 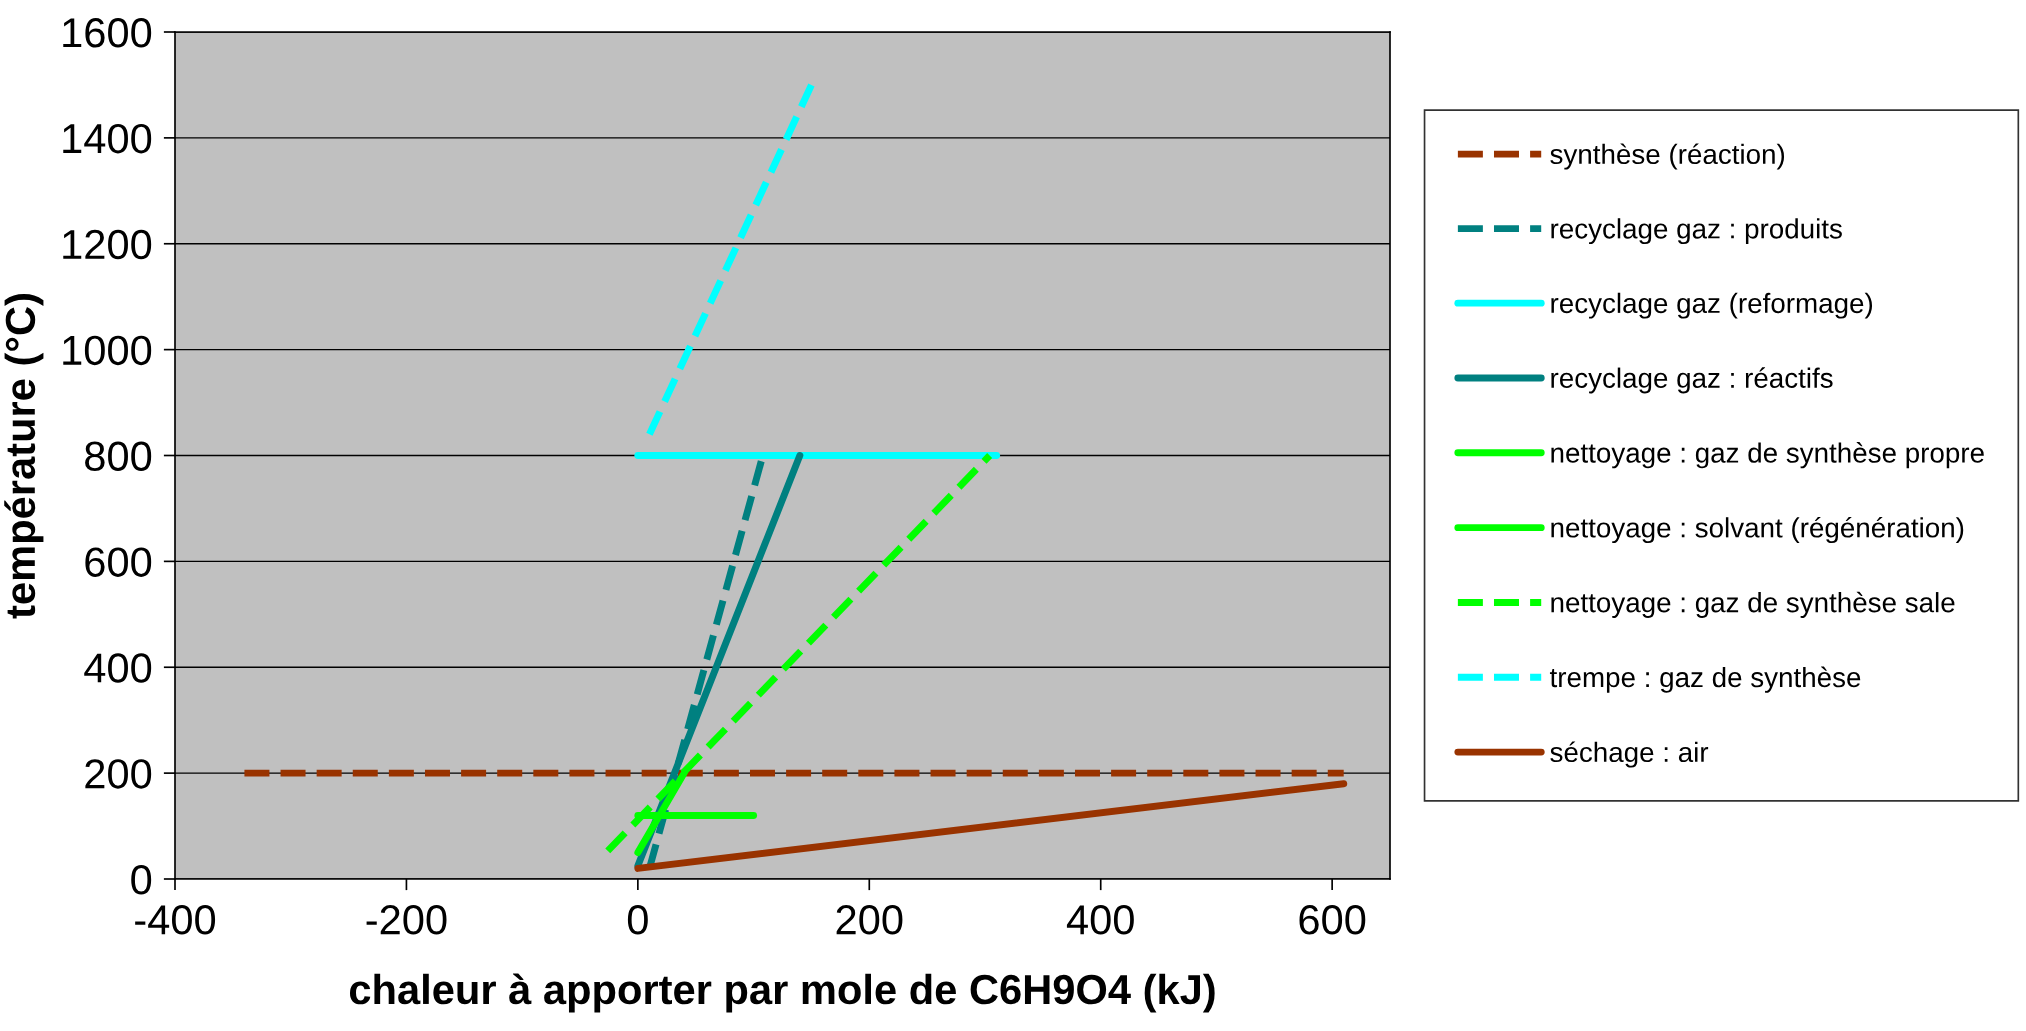 What do you see at coordinates (1753, 604) in the screenshot?
I see `legend-label: nettoyage : gaz de synthèse sale` at bounding box center [1753, 604].